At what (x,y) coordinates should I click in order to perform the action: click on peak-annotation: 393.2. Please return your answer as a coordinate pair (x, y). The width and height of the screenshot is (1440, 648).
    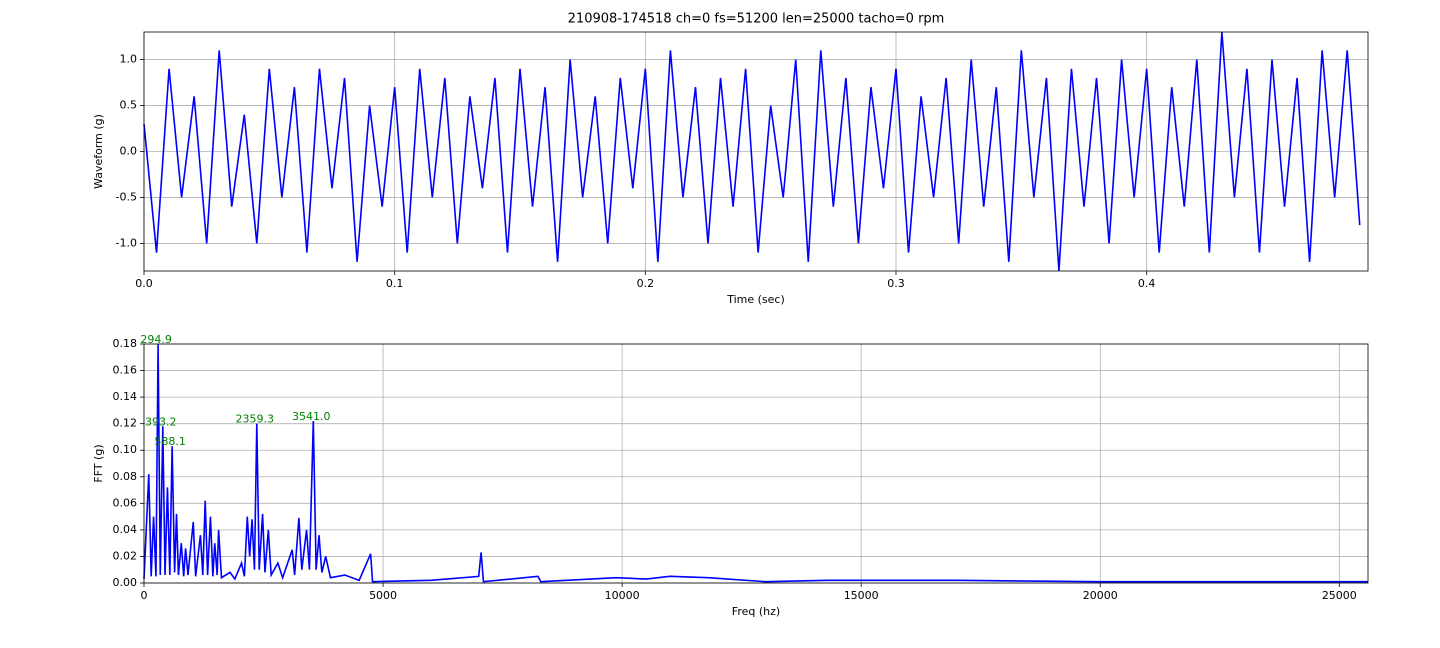
    Looking at the image, I should click on (161, 421).